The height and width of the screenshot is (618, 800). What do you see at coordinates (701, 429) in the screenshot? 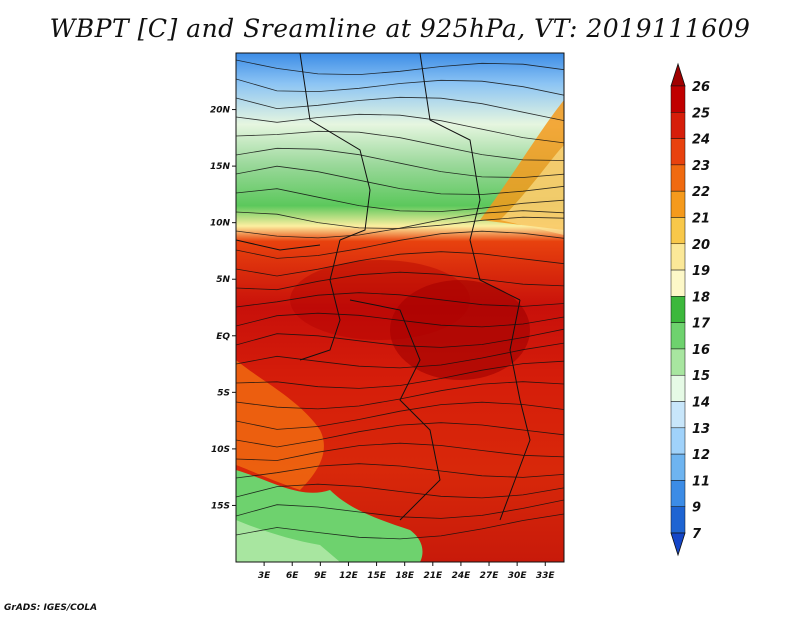
I see `colorbar-label: 13` at bounding box center [701, 429].